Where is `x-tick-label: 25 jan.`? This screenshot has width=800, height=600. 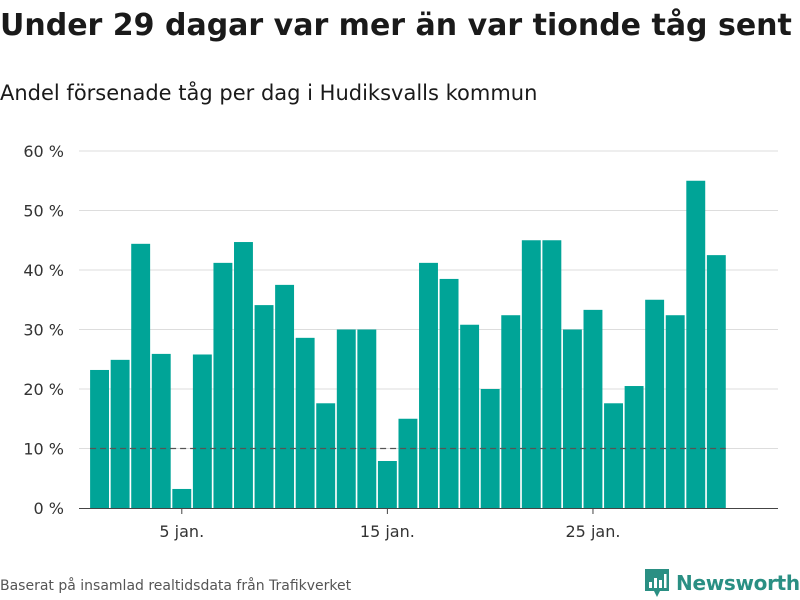
x-tick-label: 25 jan. is located at coordinates (593, 531).